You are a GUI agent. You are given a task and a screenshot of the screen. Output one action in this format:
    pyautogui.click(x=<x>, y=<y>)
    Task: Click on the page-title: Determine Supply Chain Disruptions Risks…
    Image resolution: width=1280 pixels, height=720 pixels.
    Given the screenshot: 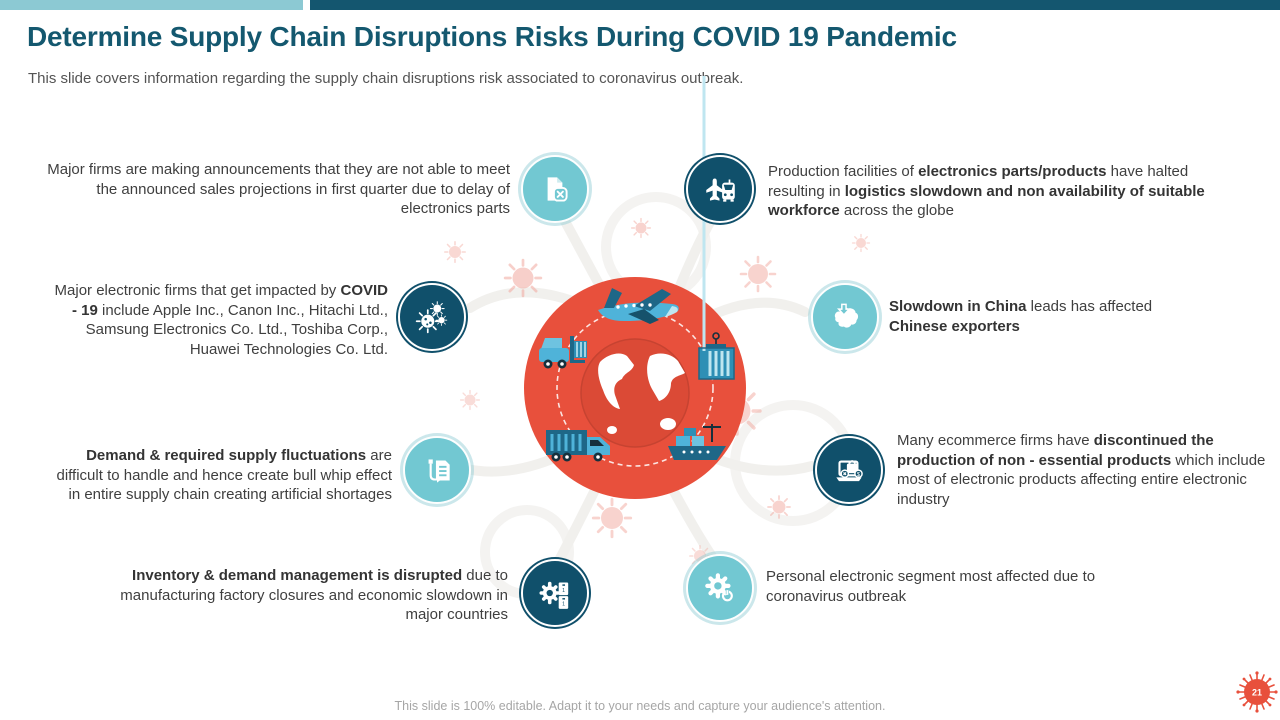 What is the action you would take?
    pyautogui.click(x=492, y=36)
    